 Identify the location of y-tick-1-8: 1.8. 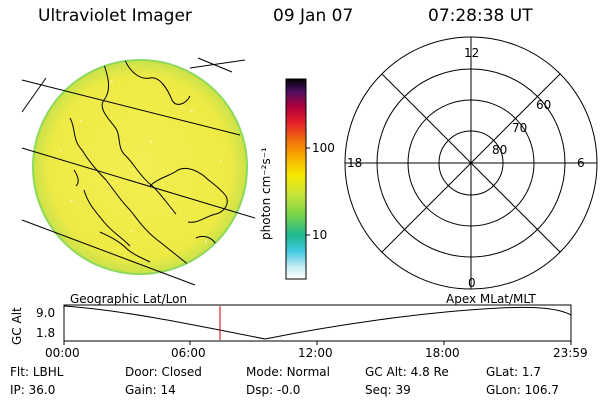
(46, 333).